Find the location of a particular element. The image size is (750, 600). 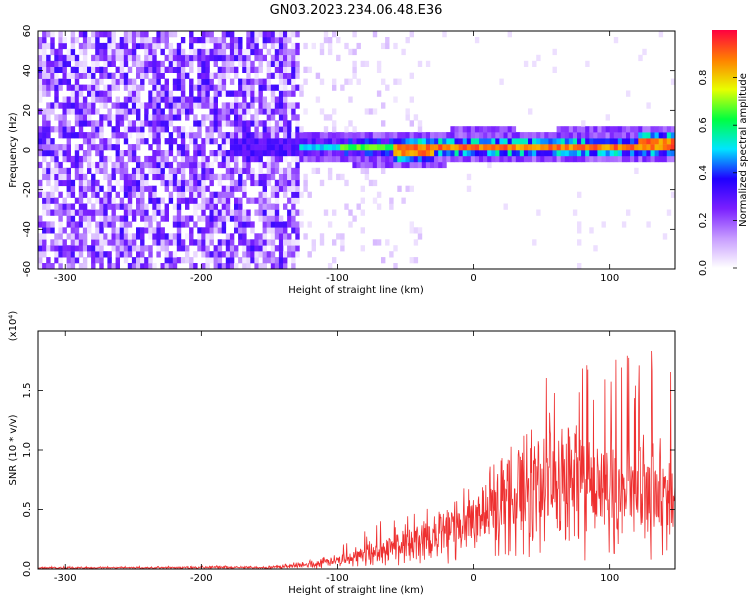

y-tick-label: -60 is located at coordinates (27, 269).